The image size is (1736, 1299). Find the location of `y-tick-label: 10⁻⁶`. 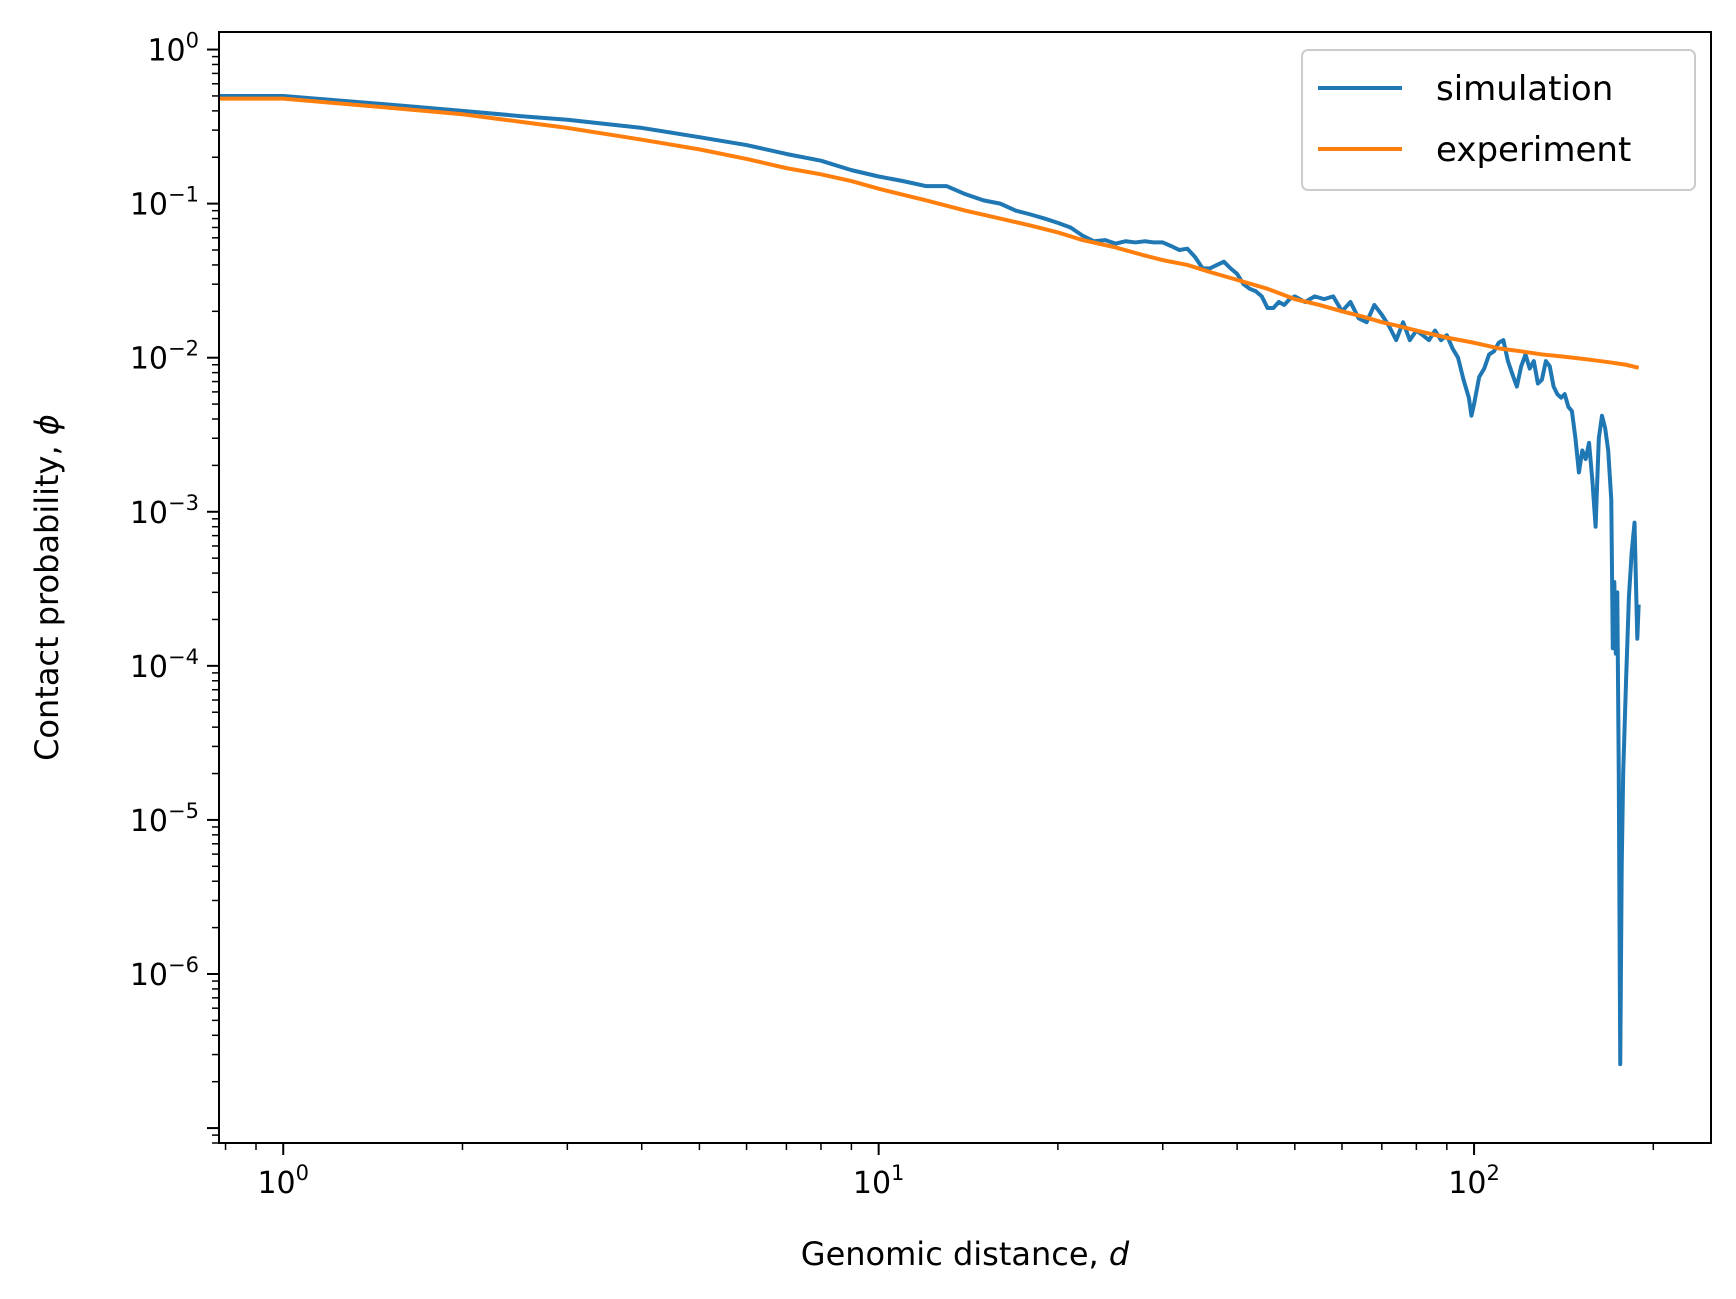

y-tick-label: 10⁻⁶ is located at coordinates (164, 973).